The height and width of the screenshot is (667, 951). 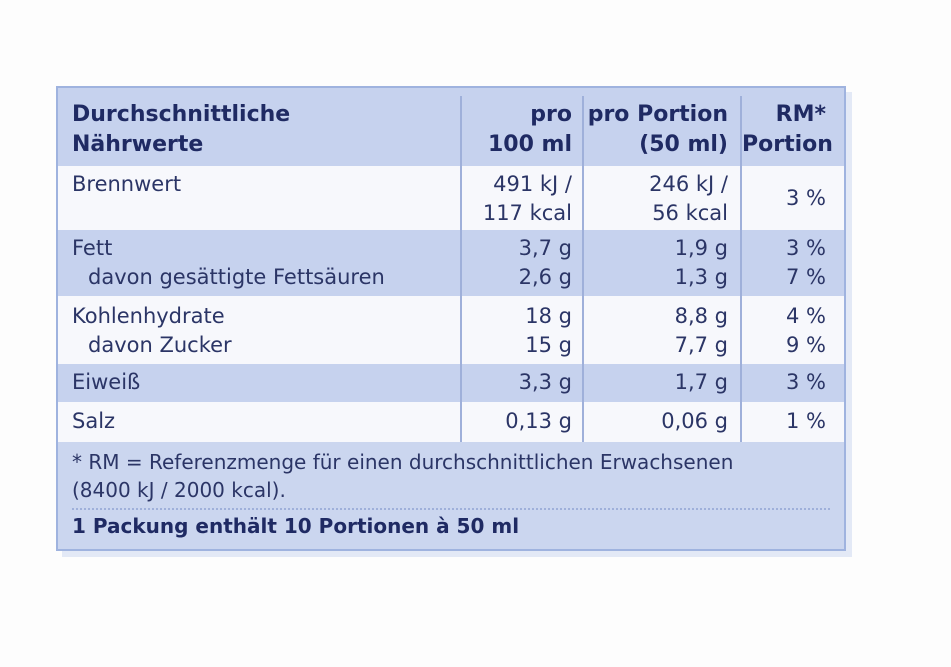 What do you see at coordinates (267, 263) in the screenshot?
I see `fett-labels: Fett davon gesättigte Fettsäuren` at bounding box center [267, 263].